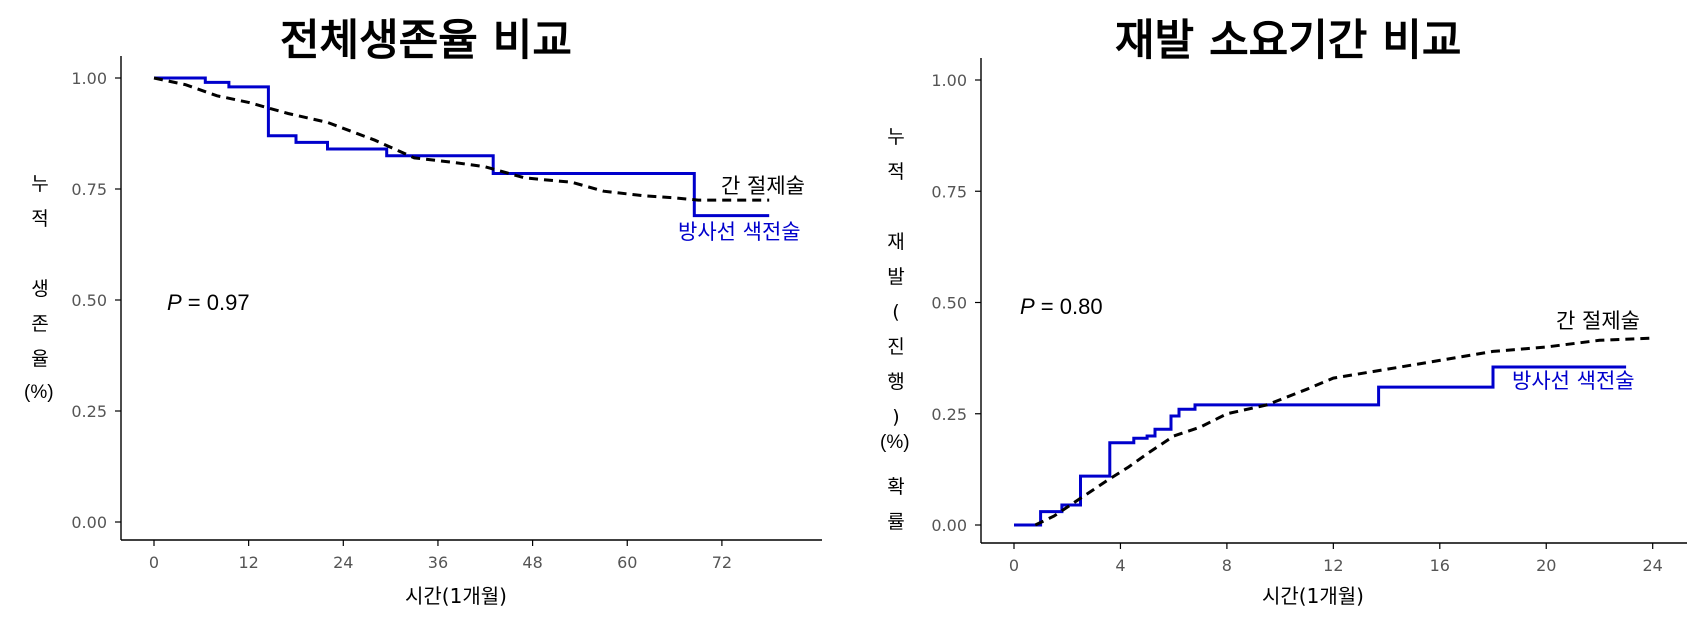  What do you see at coordinates (438, 562) in the screenshot?
I see `x-tick-label: 36` at bounding box center [438, 562].